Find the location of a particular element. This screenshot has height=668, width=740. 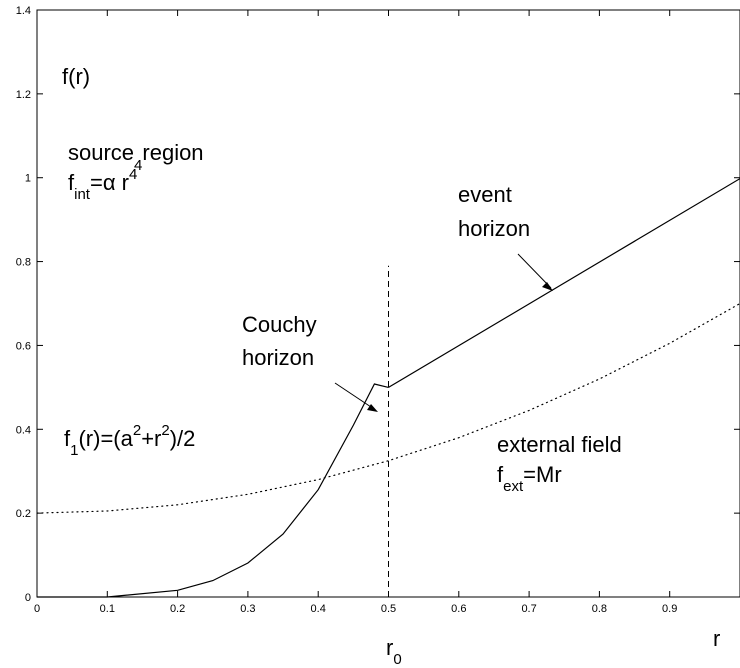

couchy-horizon-label-2: horizon is located at coordinates (278, 357).